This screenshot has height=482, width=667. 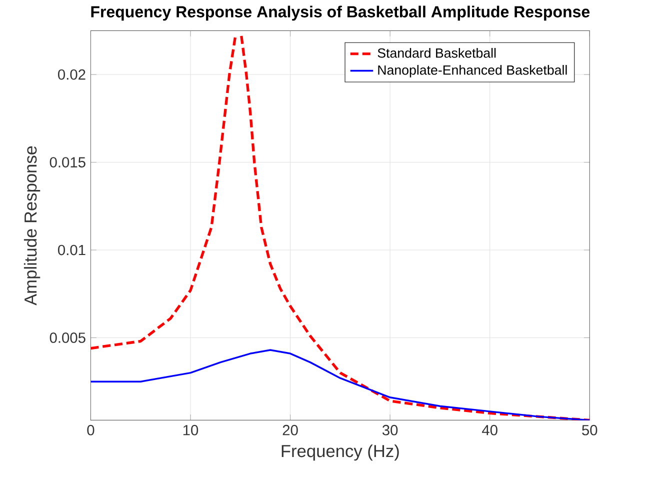 What do you see at coordinates (68, 338) in the screenshot?
I see `y-tick-label: 0.005` at bounding box center [68, 338].